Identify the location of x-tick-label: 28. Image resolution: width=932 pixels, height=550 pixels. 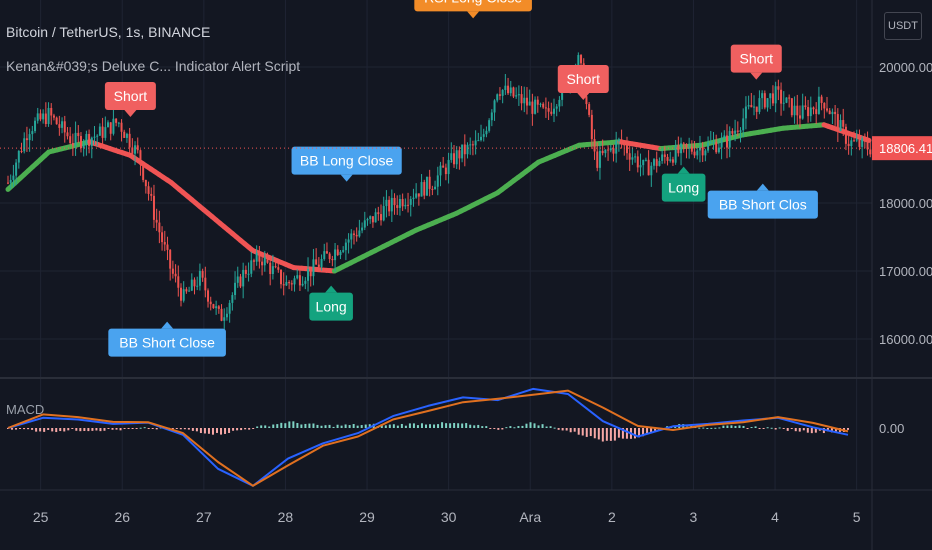
(286, 517).